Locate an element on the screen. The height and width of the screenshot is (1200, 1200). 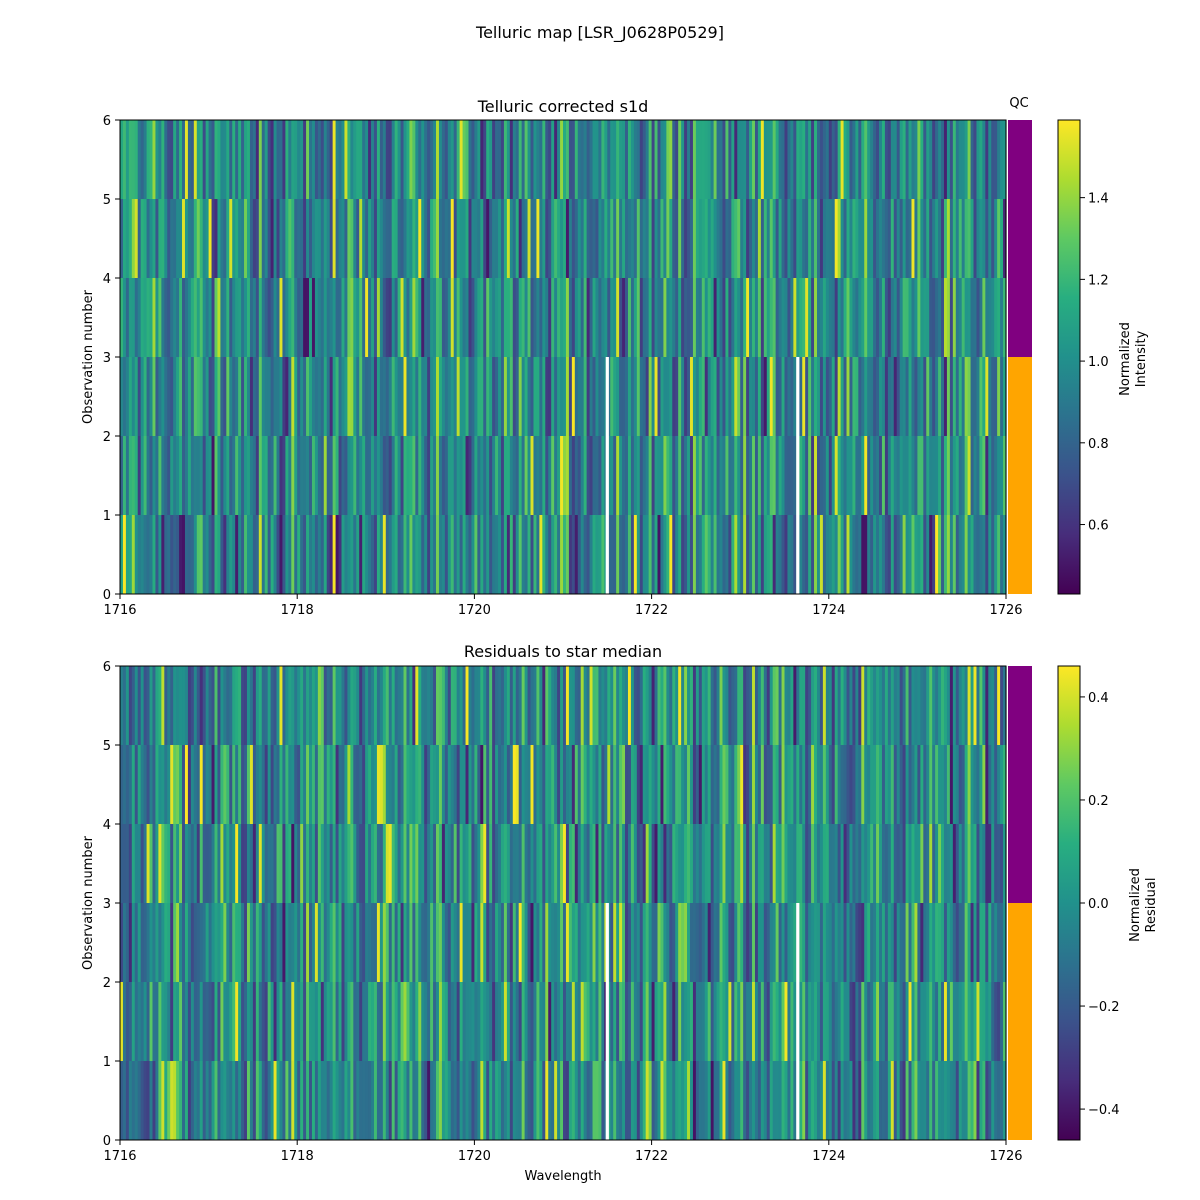
y-axis-label: Observation number is located at coordinates (88, 902).